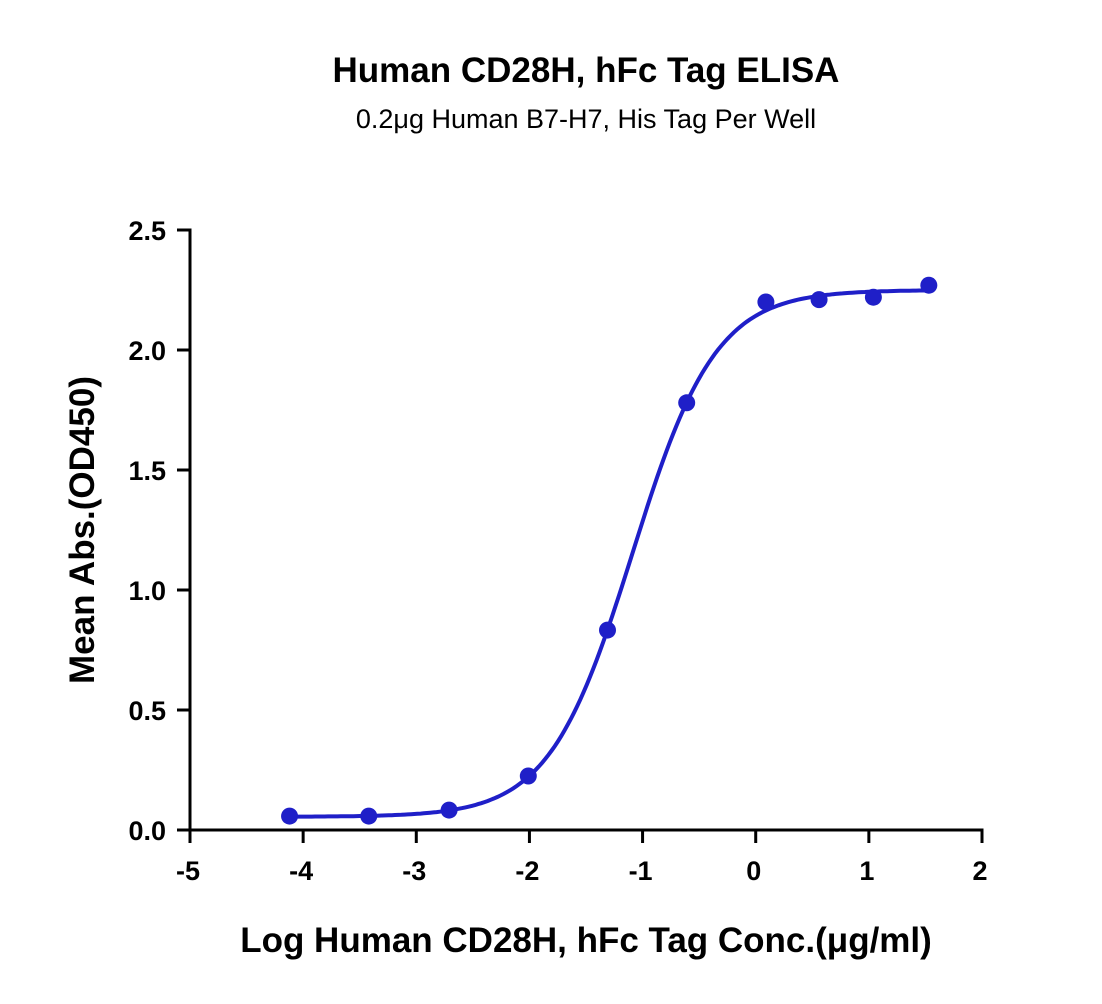 The image size is (1102, 1004). Describe the element at coordinates (753, 871) in the screenshot. I see `x-tick-label: 0` at that location.